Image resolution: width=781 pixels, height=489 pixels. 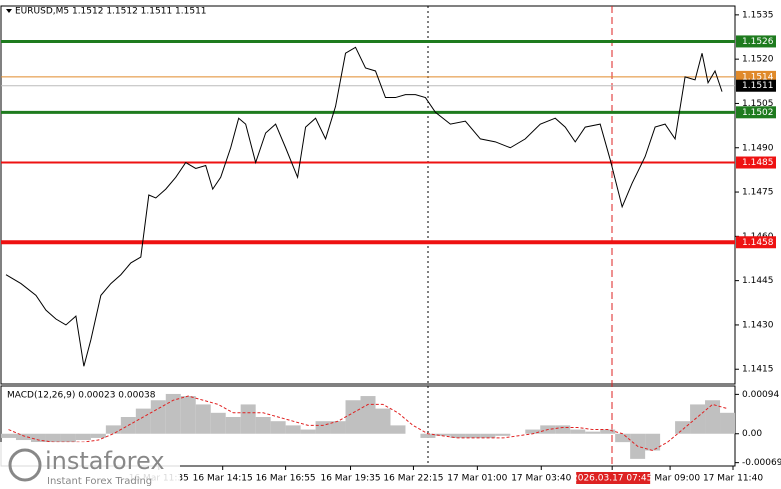 What do you see at coordinates (111, 12) in the screenshot?
I see `chart-title: EURUSD,M5 1.1512 1.1512 1.1511 1.1511` at bounding box center [111, 12].